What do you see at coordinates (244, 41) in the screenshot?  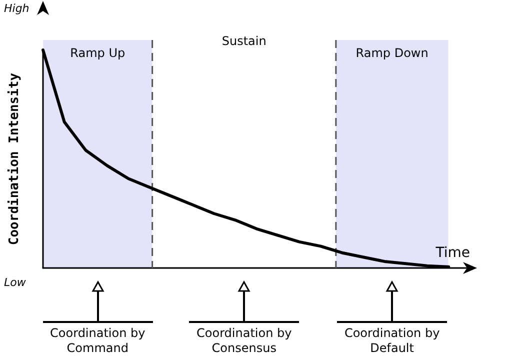 I see `text: Sustain` at bounding box center [244, 41].